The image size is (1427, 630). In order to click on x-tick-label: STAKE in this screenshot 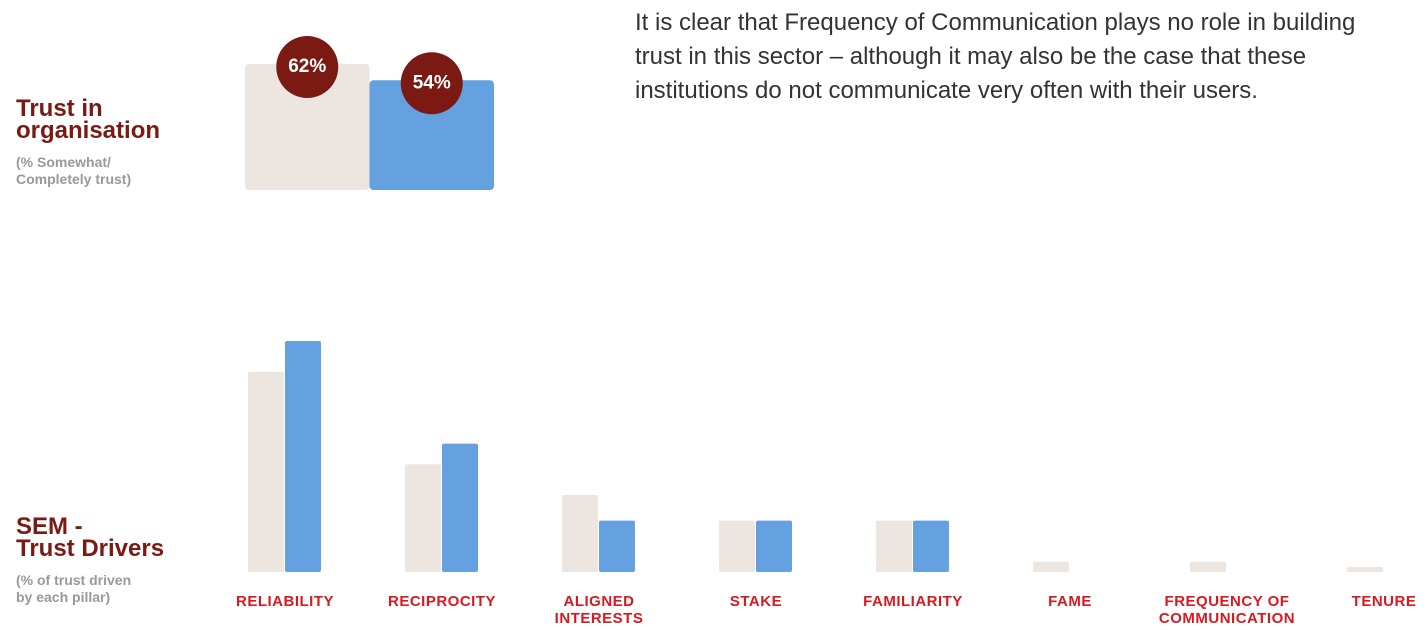, I will do `click(756, 601)`.